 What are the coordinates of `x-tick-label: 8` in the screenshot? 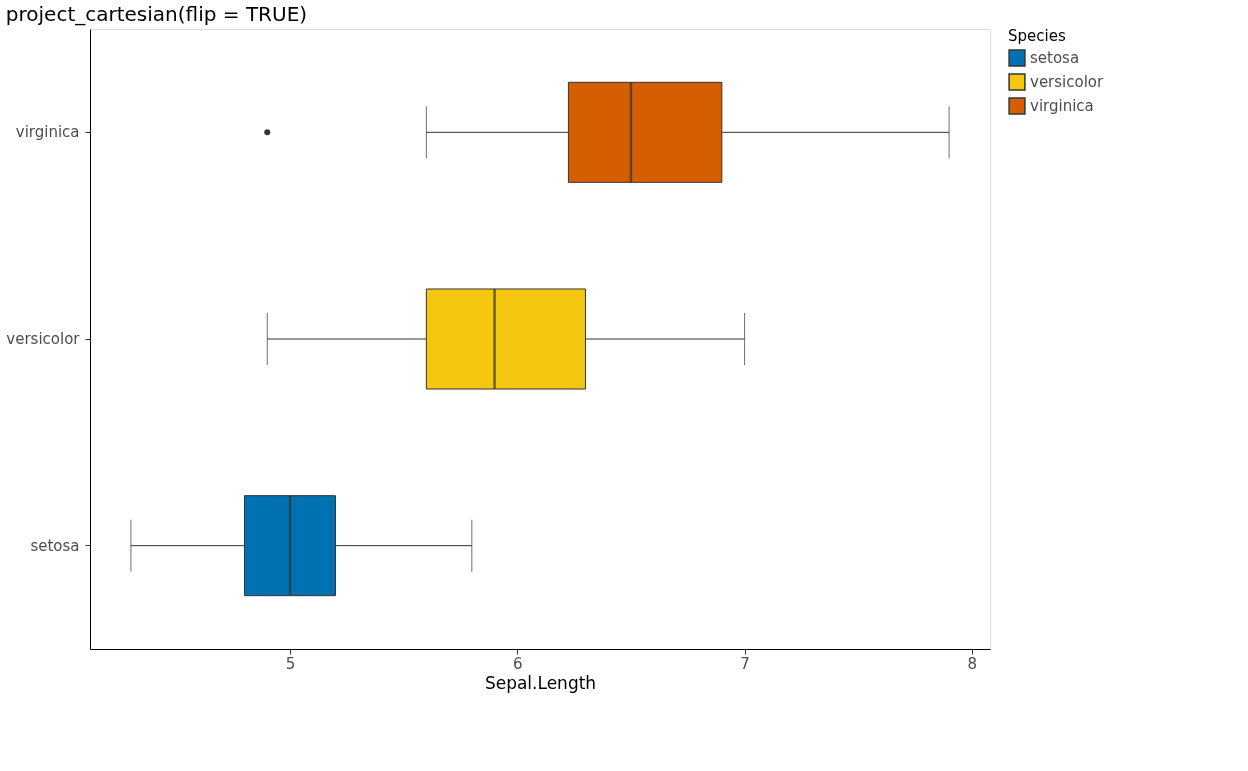 It's located at (972, 663).